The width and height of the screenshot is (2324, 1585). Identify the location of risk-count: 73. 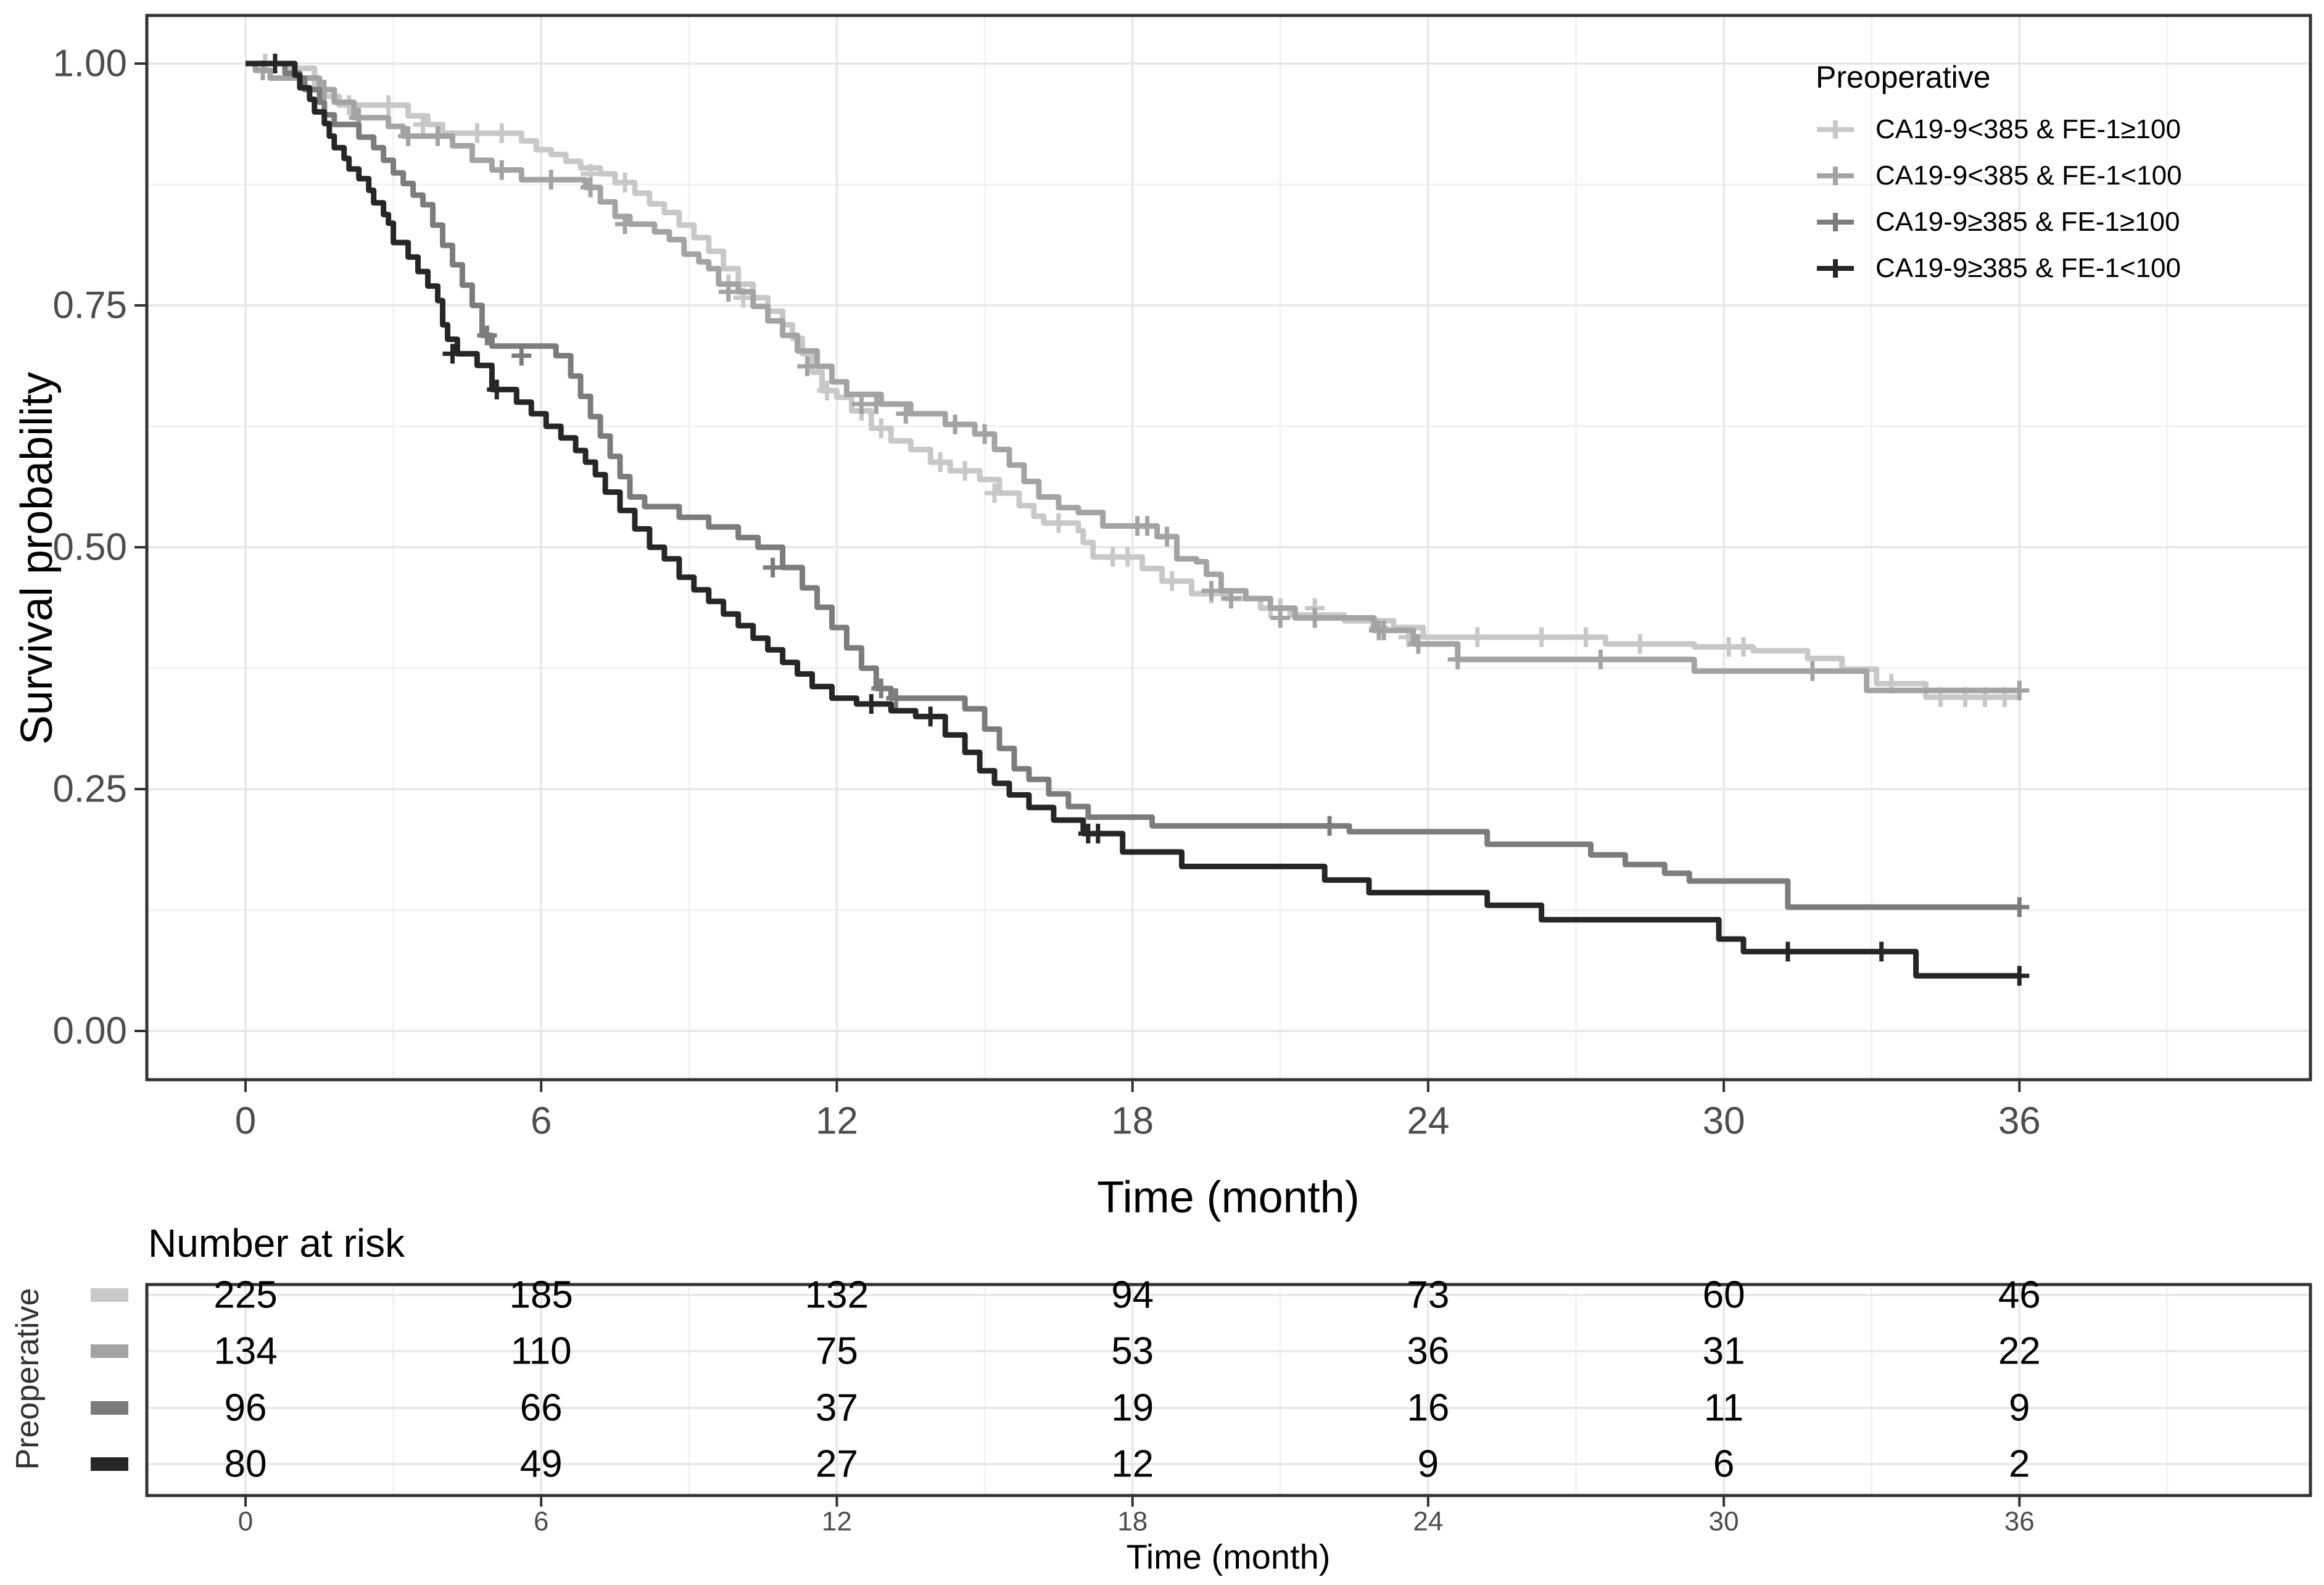
(1428, 1296).